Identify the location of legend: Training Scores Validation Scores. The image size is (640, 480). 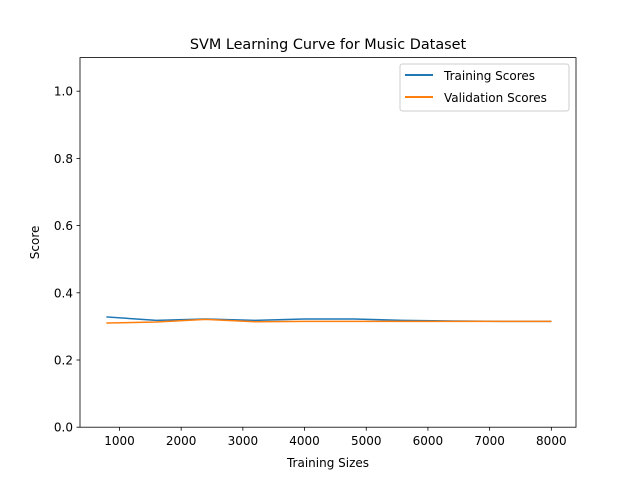
(484, 87).